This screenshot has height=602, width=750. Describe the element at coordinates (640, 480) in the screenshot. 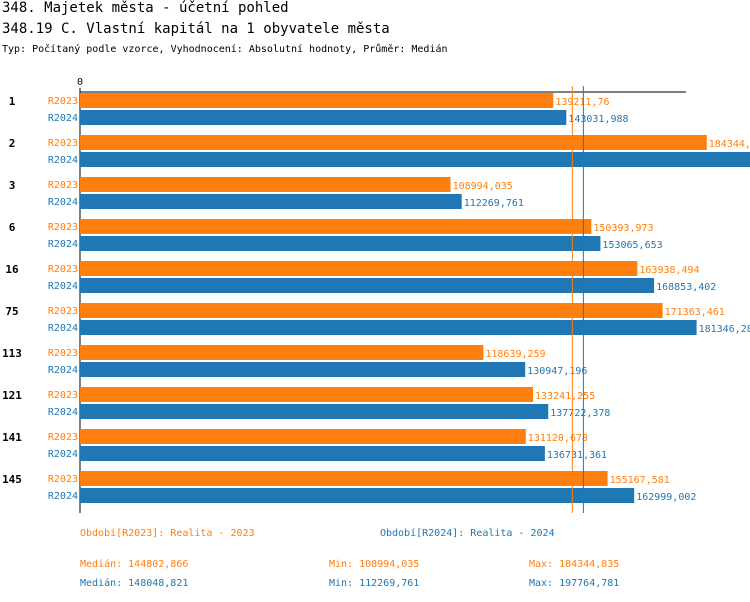

I see `data-label: 155167,581` at that location.